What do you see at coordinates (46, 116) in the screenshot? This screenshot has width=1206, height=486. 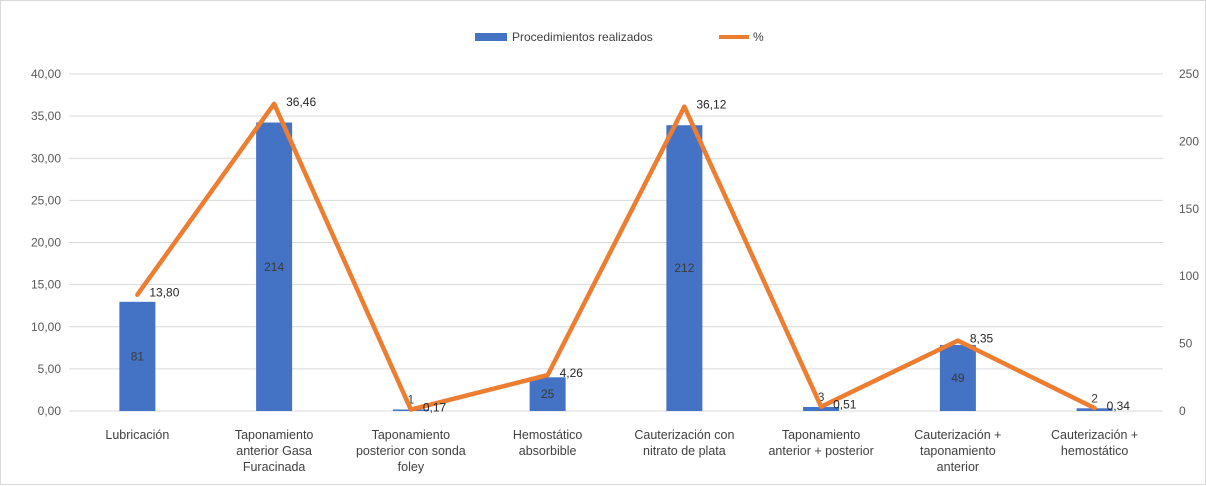 I see `left-axis-tick-label: 35,00` at bounding box center [46, 116].